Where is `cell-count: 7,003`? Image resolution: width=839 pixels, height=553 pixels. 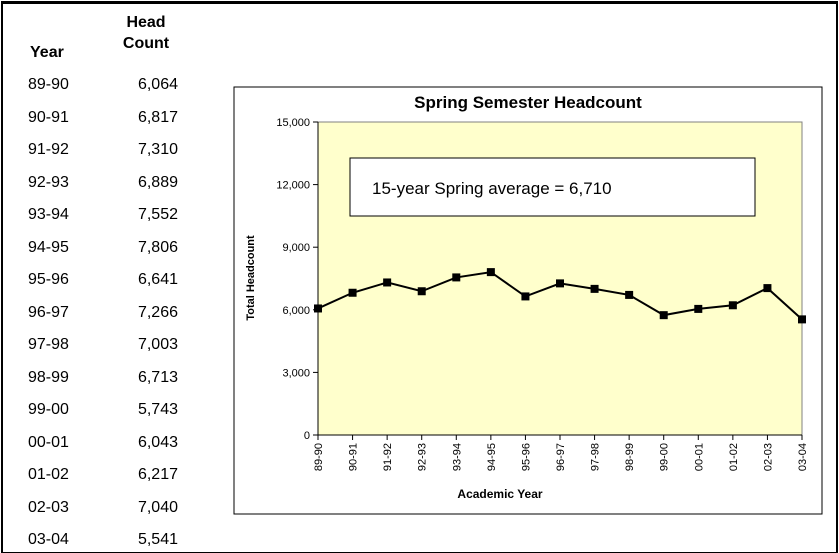 cell-count: 7,003 is located at coordinates (157, 344).